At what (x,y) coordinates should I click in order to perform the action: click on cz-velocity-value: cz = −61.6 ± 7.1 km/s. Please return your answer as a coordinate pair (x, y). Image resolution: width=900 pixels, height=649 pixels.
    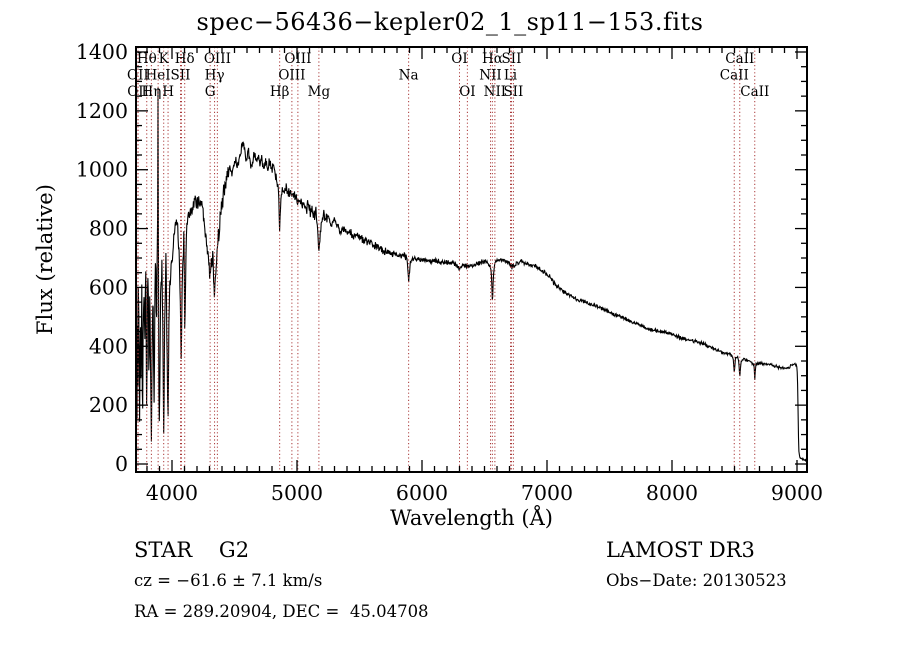
    Looking at the image, I should click on (228, 580).